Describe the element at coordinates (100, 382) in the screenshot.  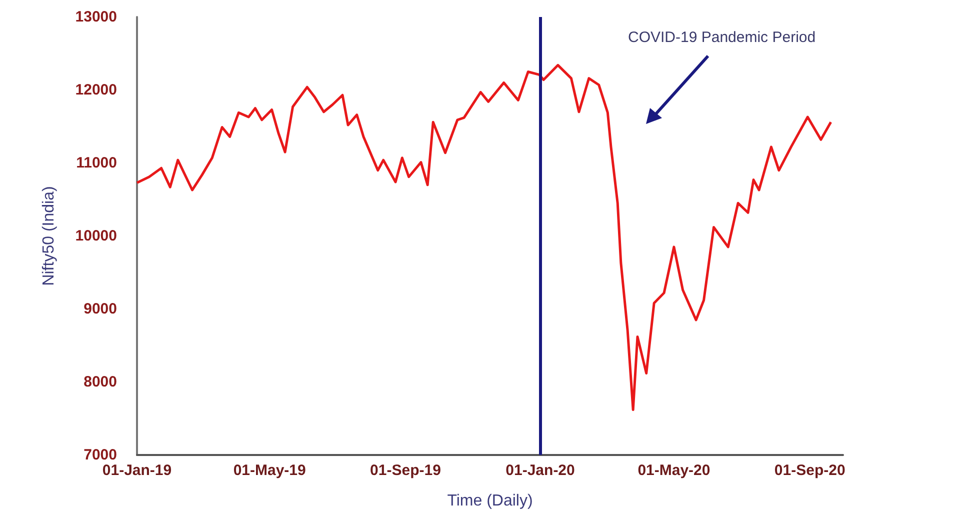
I see `y-tick-label: 8000` at that location.